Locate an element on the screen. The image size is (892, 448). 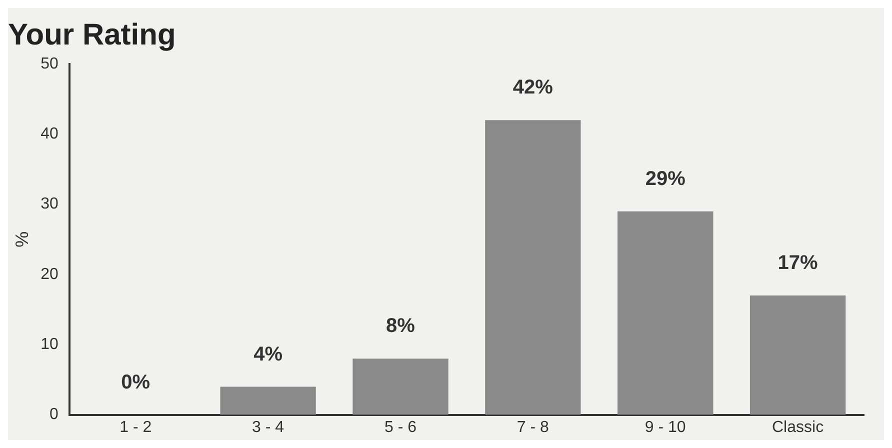
y-tick-label: 0 is located at coordinates (53, 415).